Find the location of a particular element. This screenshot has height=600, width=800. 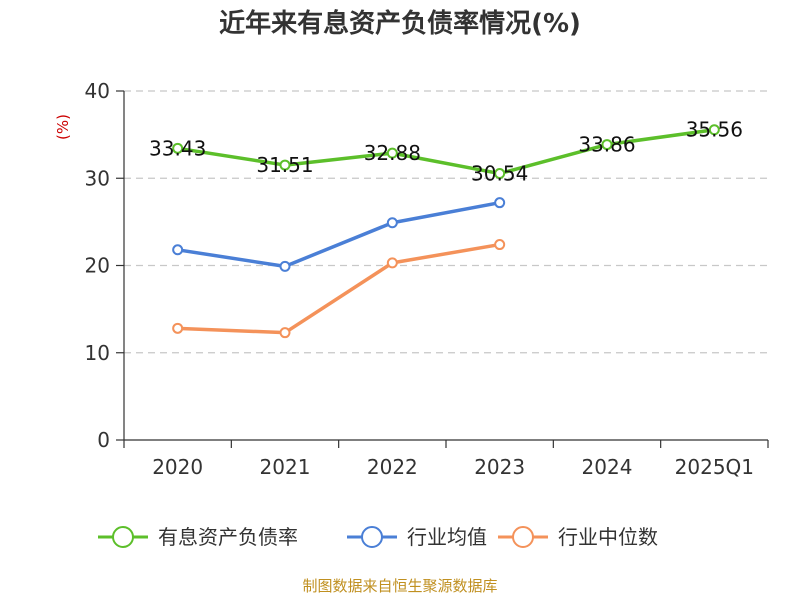

data-labels: 33.43 31.51 32.88 30.54 33.86 35.56 is located at coordinates (446, 152).